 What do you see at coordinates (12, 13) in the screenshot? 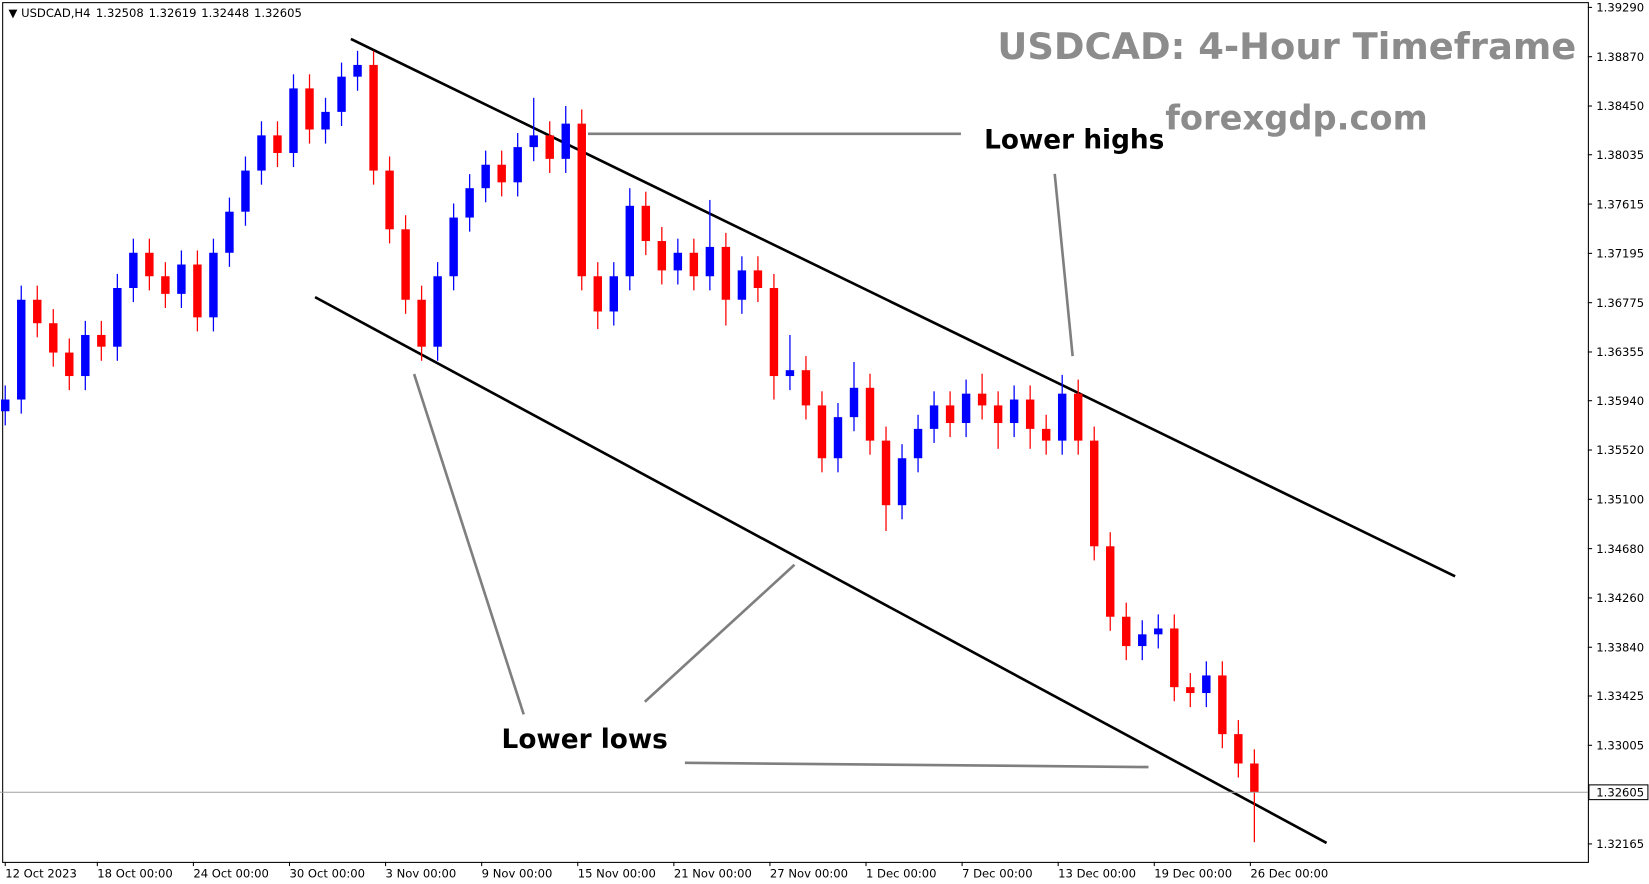
I see `arrow: ▼` at bounding box center [12, 13].